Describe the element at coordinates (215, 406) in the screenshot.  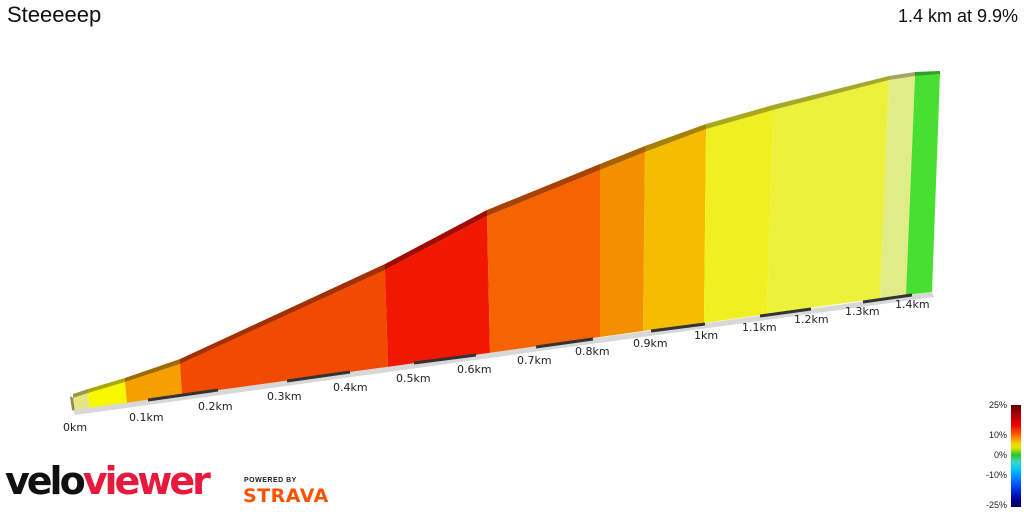
I see `svg-text: 0.2km` at that location.